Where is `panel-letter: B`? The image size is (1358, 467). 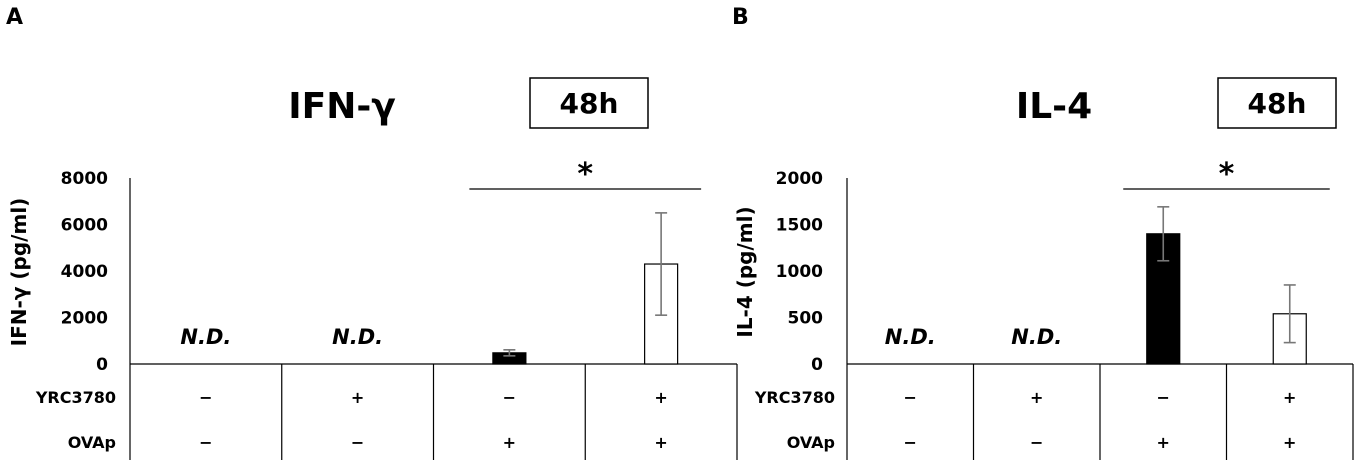
panel-letter: B is located at coordinates (740, 17).